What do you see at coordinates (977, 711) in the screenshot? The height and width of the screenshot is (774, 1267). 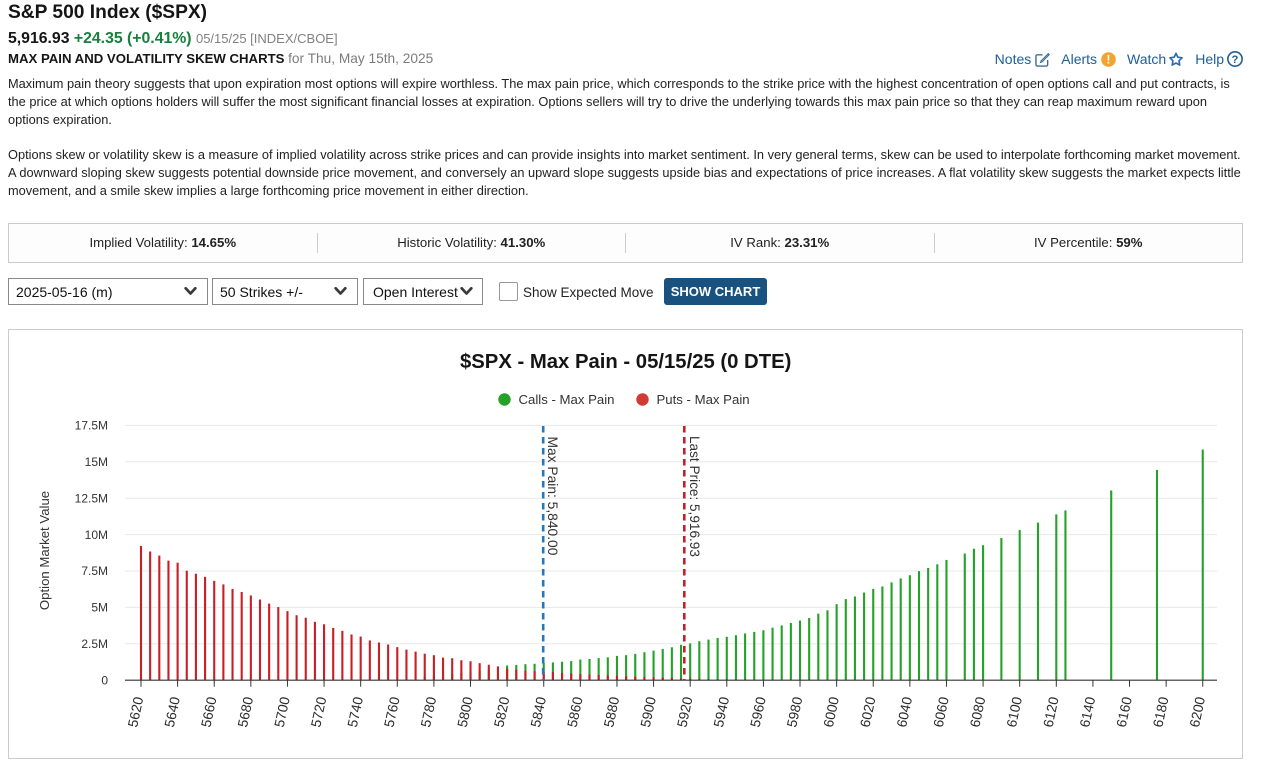 I see `svg-text: 6080` at bounding box center [977, 711].